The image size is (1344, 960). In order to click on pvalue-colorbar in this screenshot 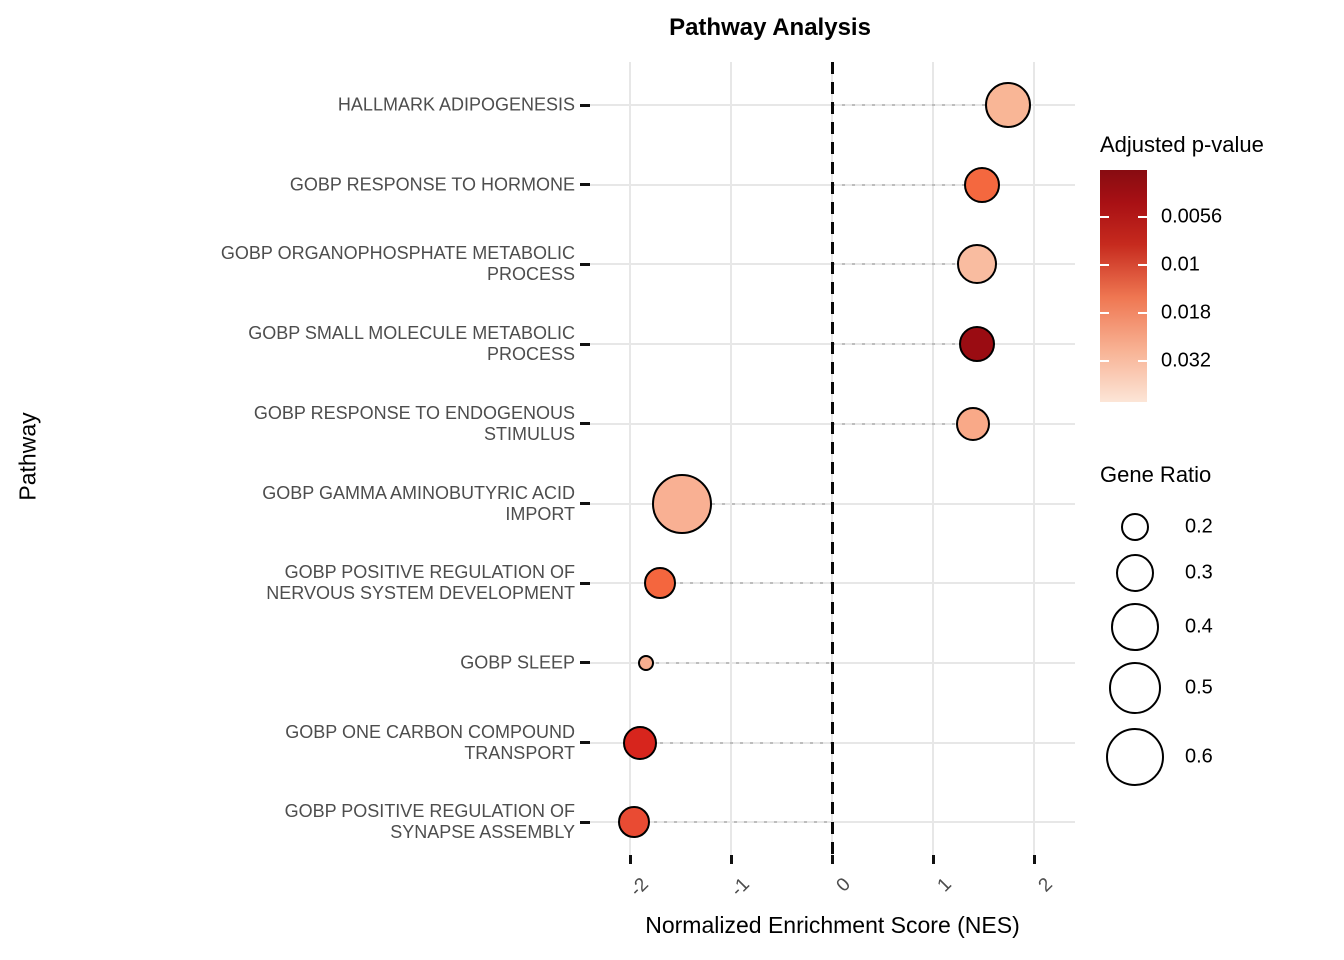, I will do `click(1123, 286)`.